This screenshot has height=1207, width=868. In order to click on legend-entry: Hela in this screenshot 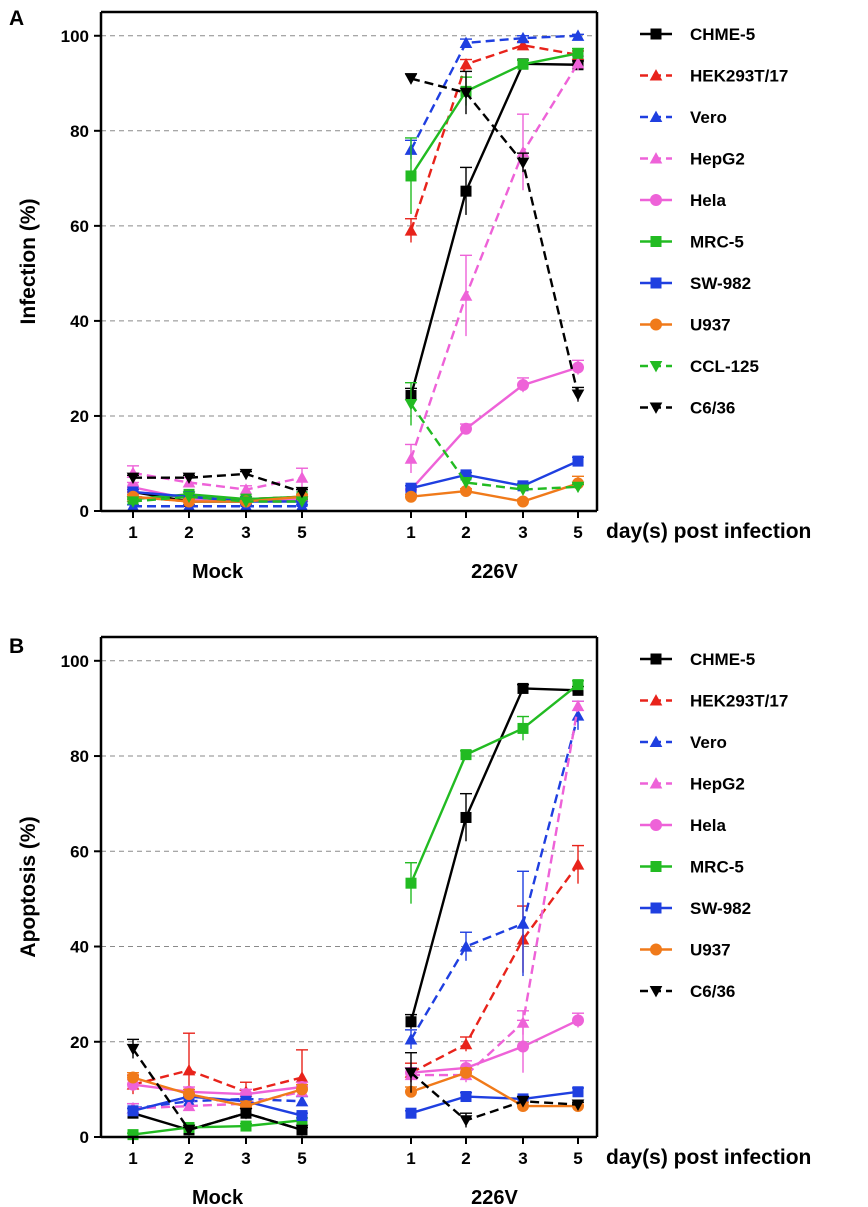, I will do `click(708, 200)`.